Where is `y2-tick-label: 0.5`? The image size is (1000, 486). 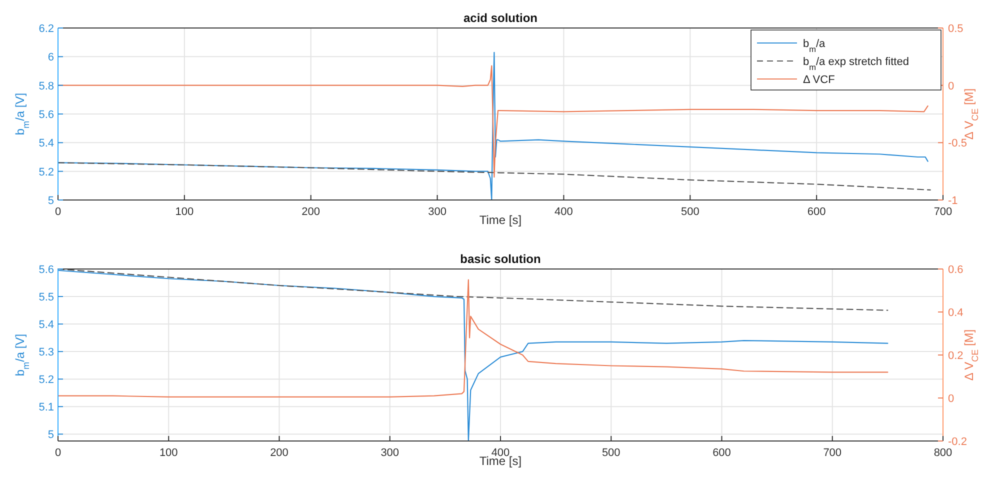
y2-tick-label: 0.5 is located at coordinates (956, 29).